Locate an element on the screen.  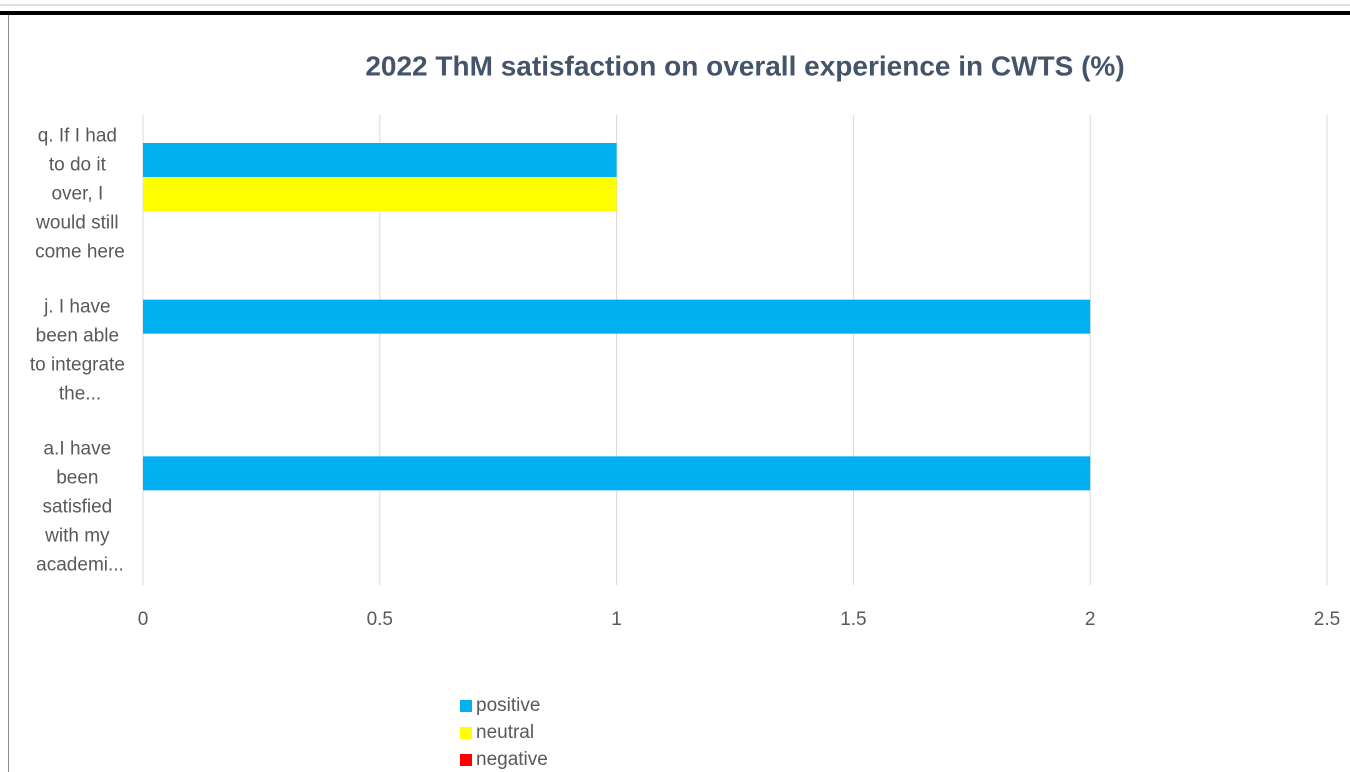
x-tick-label: 1.5 is located at coordinates (853, 619).